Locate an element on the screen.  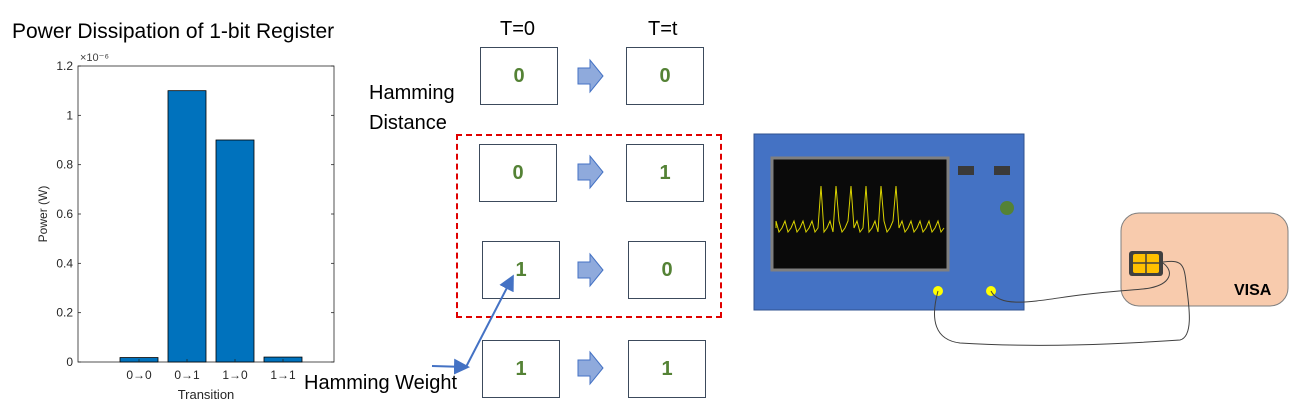
row2-to-box: 1 is located at coordinates (665, 173).